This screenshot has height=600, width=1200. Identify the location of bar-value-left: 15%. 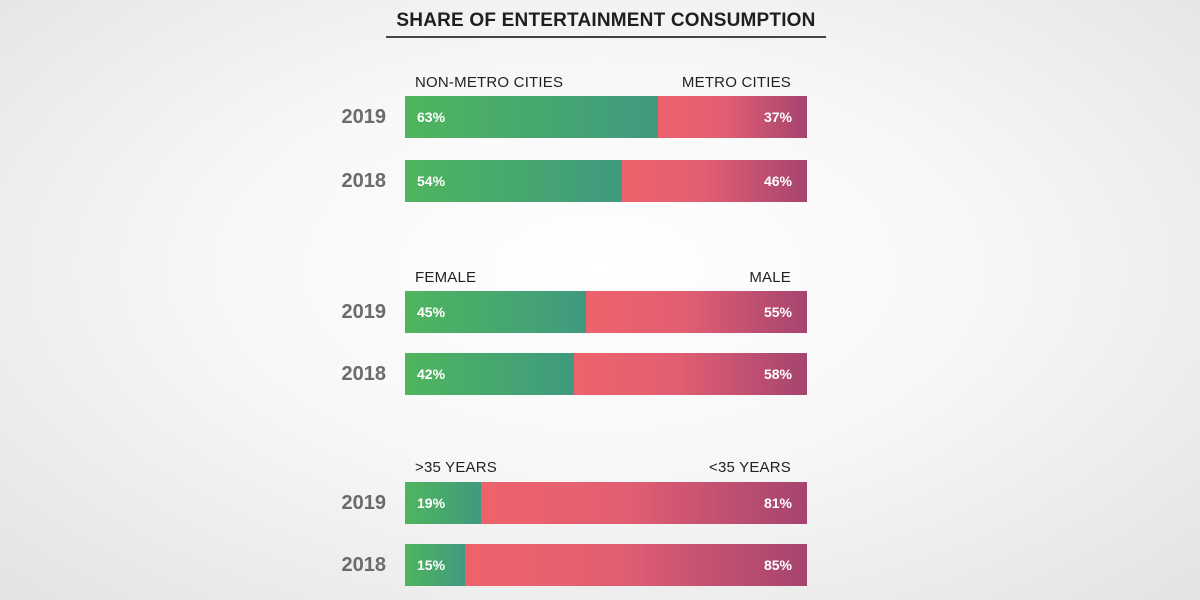
(431, 565).